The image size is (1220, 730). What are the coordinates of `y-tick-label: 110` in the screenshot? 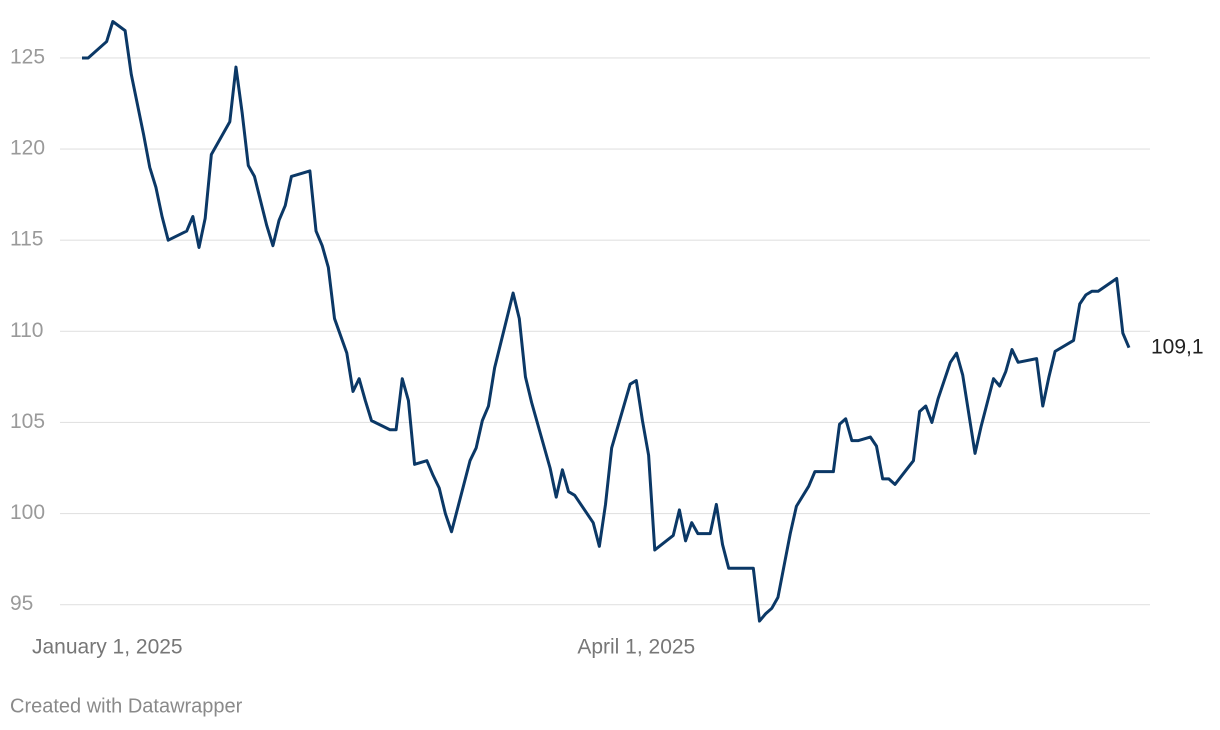 It's located at (26, 330).